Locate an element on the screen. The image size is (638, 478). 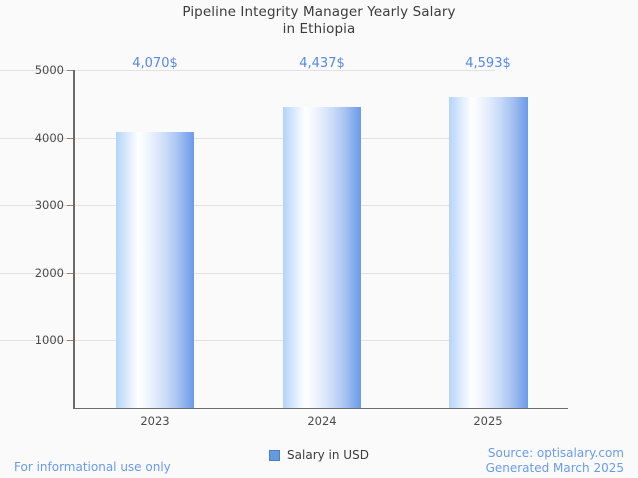
y-axis-label-1000: 1000 is located at coordinates (49, 340).